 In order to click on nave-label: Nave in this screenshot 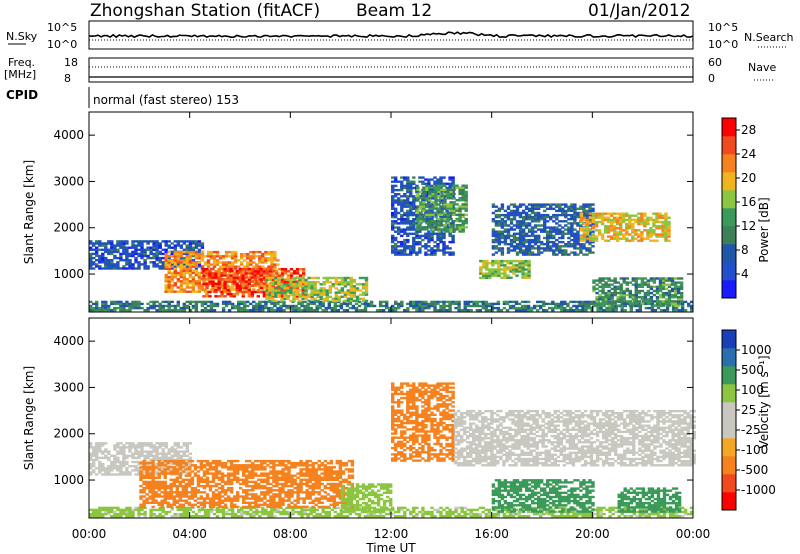, I will do `click(762, 67)`.